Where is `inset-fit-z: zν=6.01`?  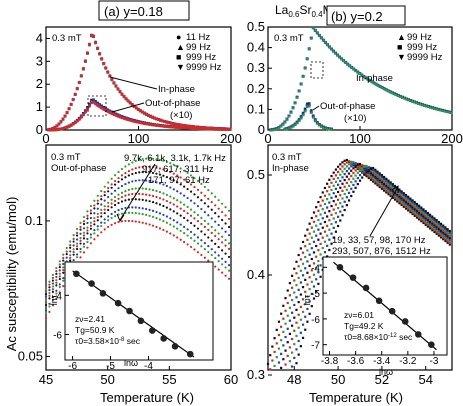
inset-fit-z: zν=6.01 is located at coordinates (359, 315).